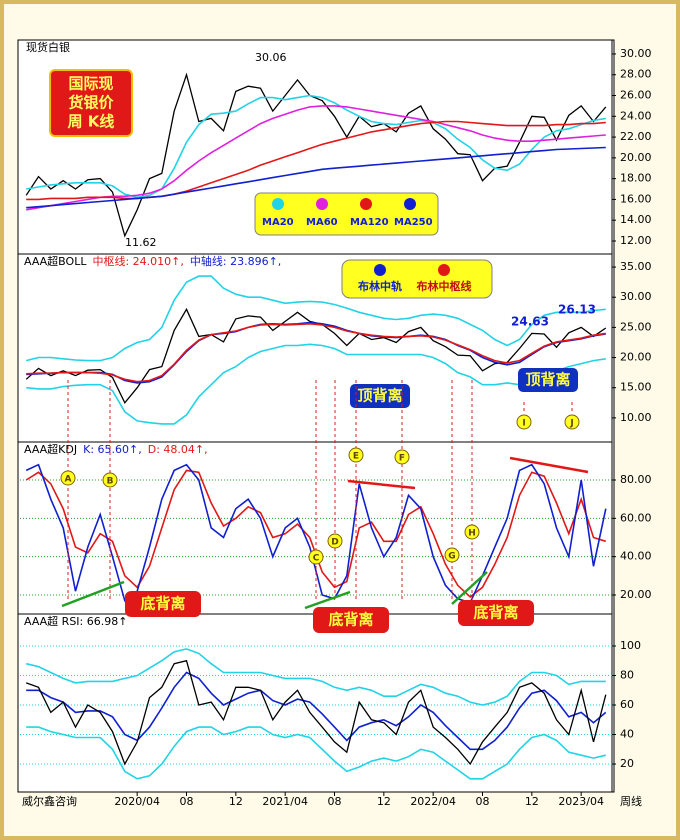 Image resolution: width=680 pixels, height=840 pixels. Describe the element at coordinates (627, 704) in the screenshot. I see `y-tick-label: 60` at that location.